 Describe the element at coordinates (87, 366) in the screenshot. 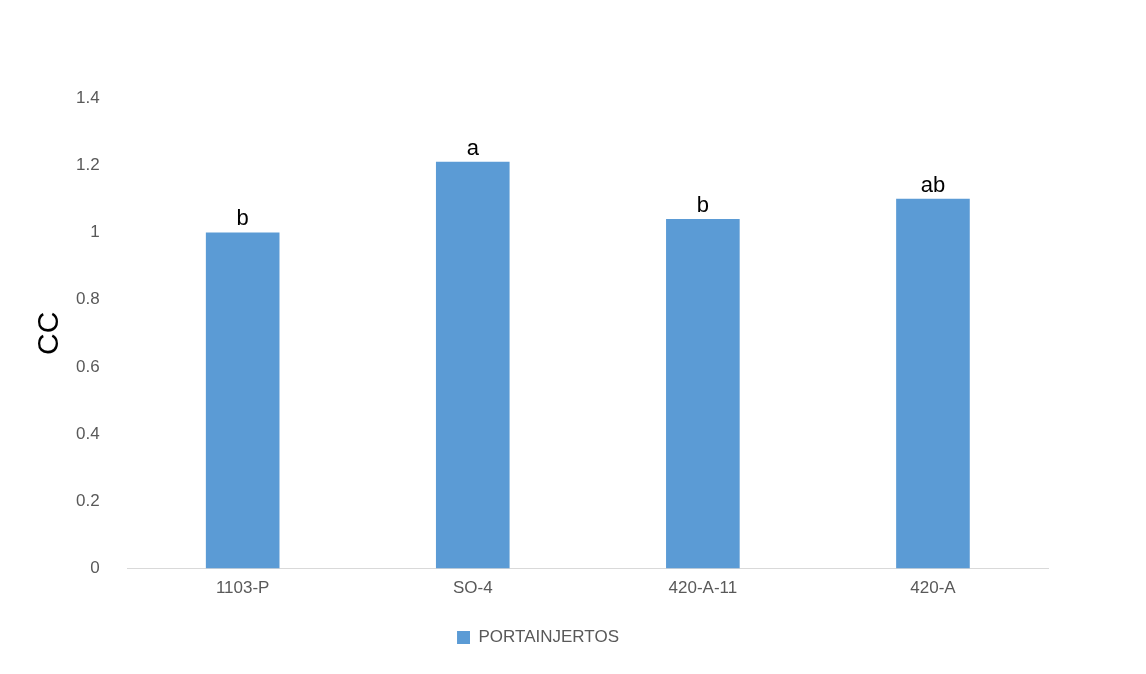

I see `y-tick-label: 0.6` at that location.